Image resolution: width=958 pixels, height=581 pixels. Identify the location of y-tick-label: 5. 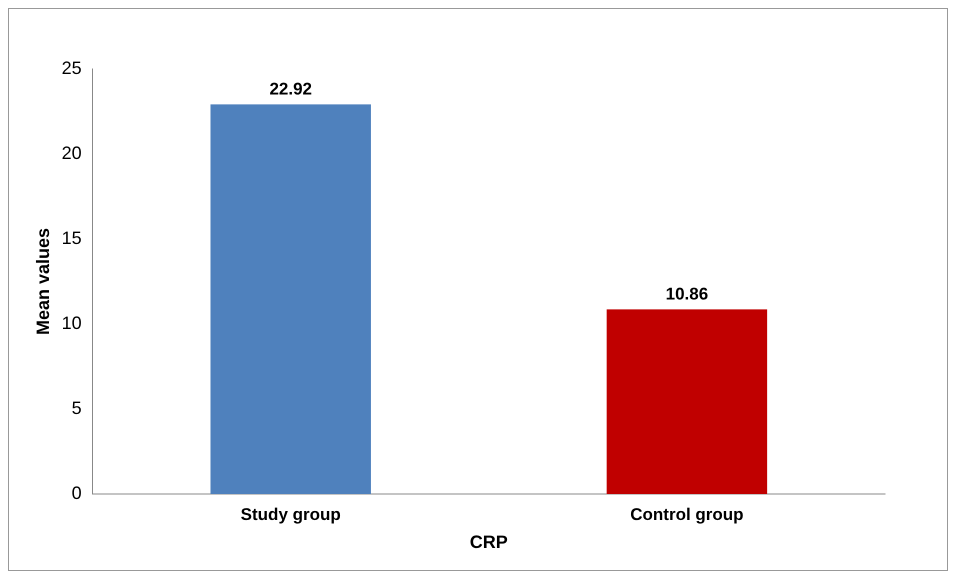
(77, 408).